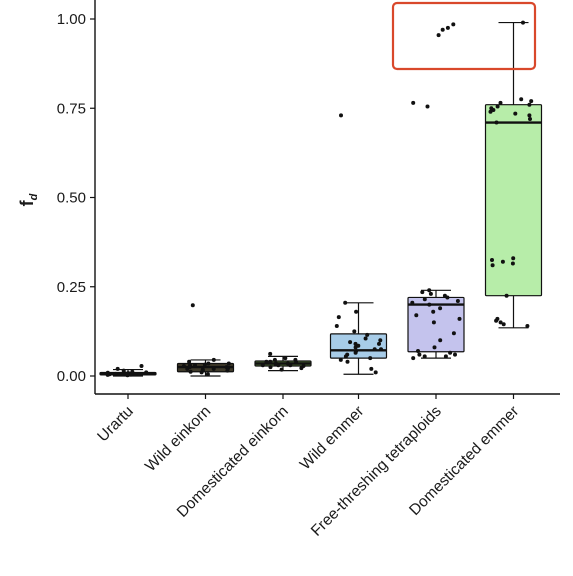  Describe the element at coordinates (71, 108) in the screenshot. I see `y-tick-label: 0.75` at that location.